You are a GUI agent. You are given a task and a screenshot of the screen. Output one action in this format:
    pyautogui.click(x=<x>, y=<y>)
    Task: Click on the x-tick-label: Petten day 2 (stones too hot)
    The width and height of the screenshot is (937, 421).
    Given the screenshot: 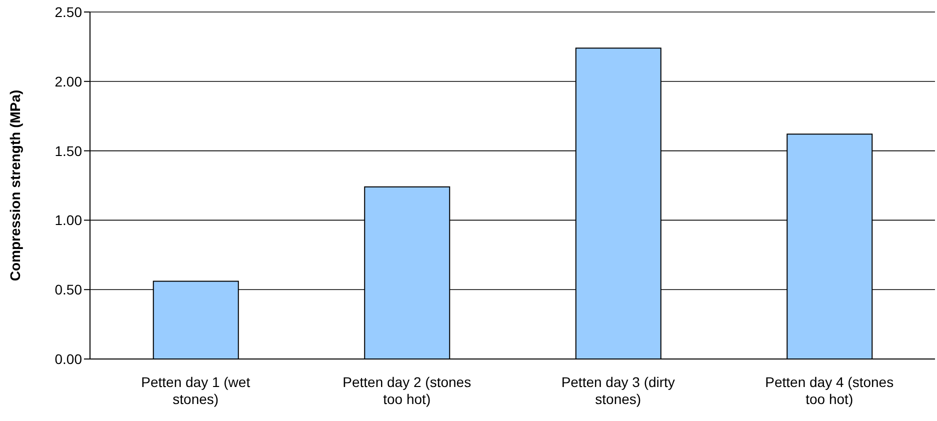 What is the action you would take?
    pyautogui.click(x=407, y=390)
    